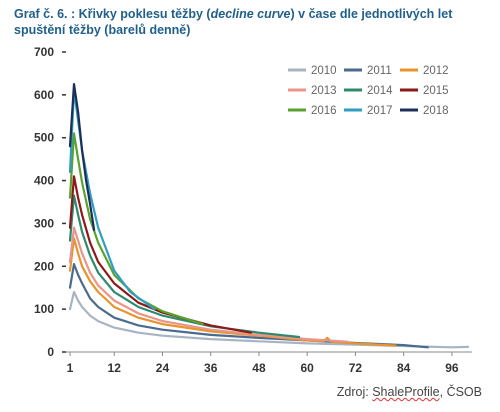 The image size is (500, 412). I want to click on legend-label-2017: 2017, so click(380, 111).